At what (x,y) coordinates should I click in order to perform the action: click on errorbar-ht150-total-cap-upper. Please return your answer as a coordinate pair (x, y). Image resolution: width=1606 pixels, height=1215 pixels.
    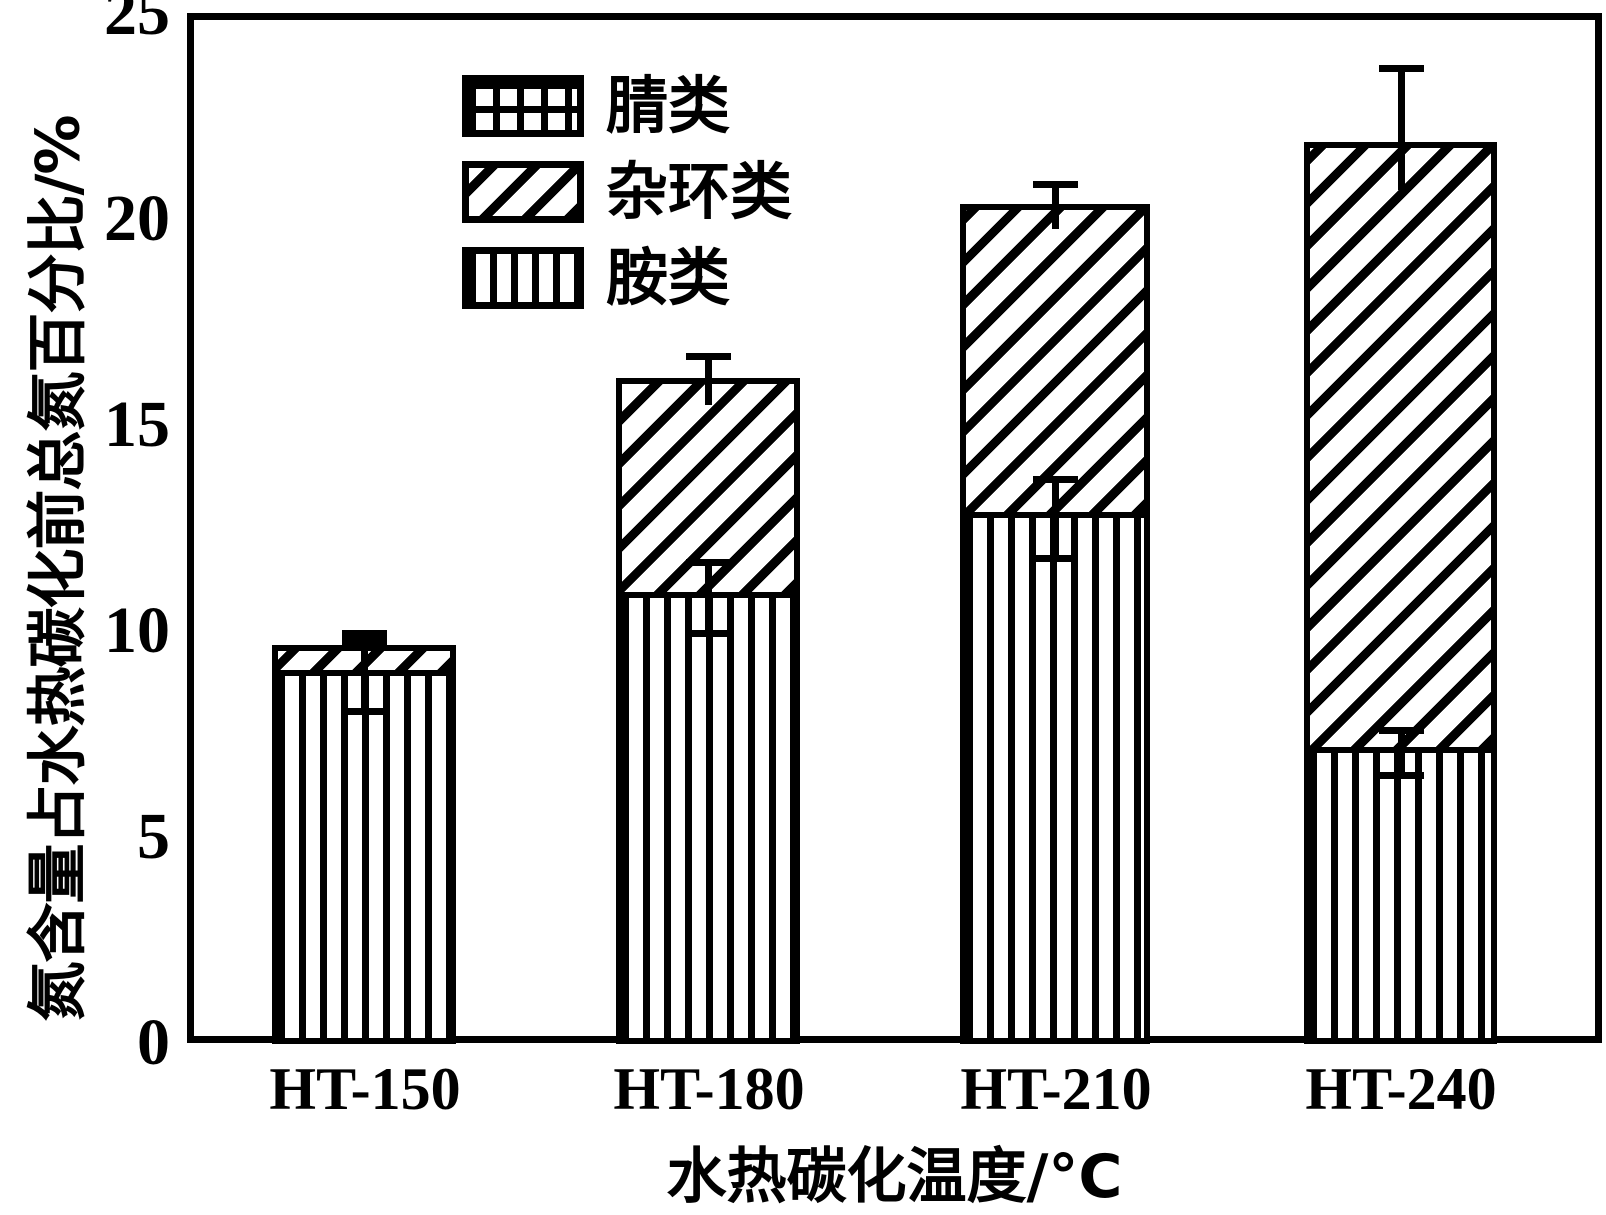
    Looking at the image, I should click on (364, 638).